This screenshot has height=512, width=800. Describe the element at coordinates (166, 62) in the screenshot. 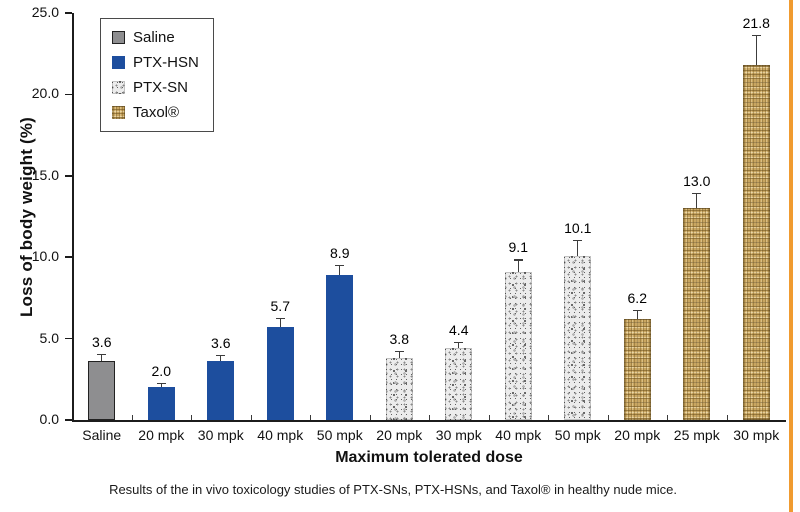

I see `legend-label: PTX-HSN` at that location.